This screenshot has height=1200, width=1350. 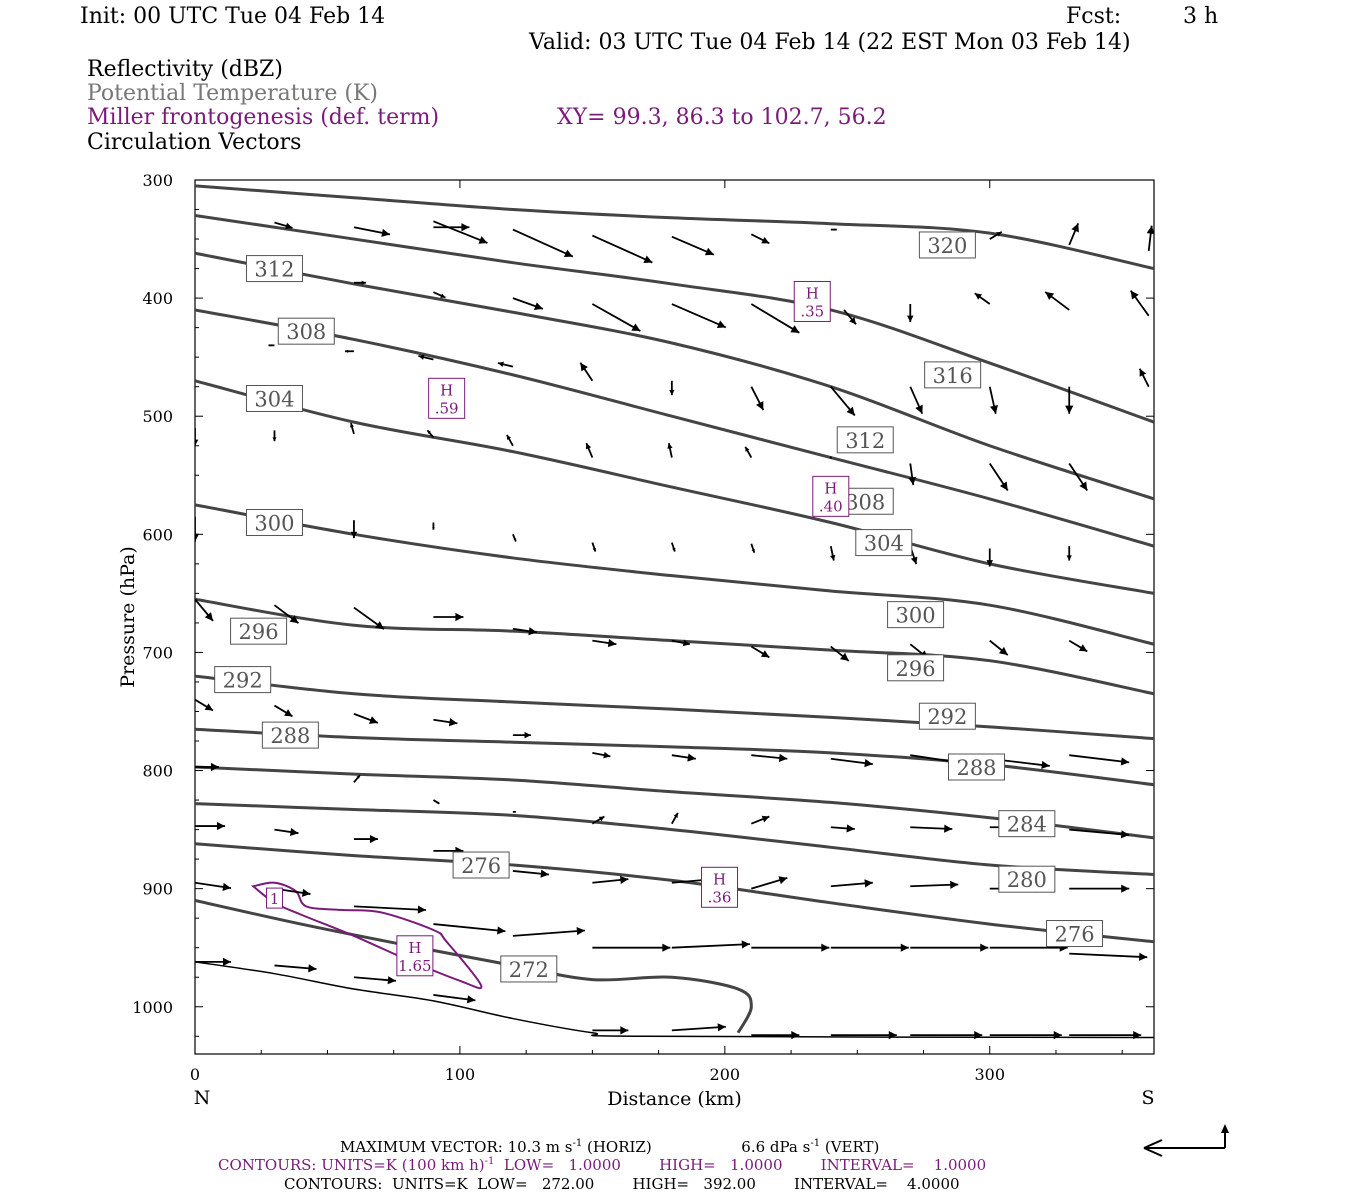 What do you see at coordinates (414, 948) in the screenshot?
I see `high-letter: H` at bounding box center [414, 948].